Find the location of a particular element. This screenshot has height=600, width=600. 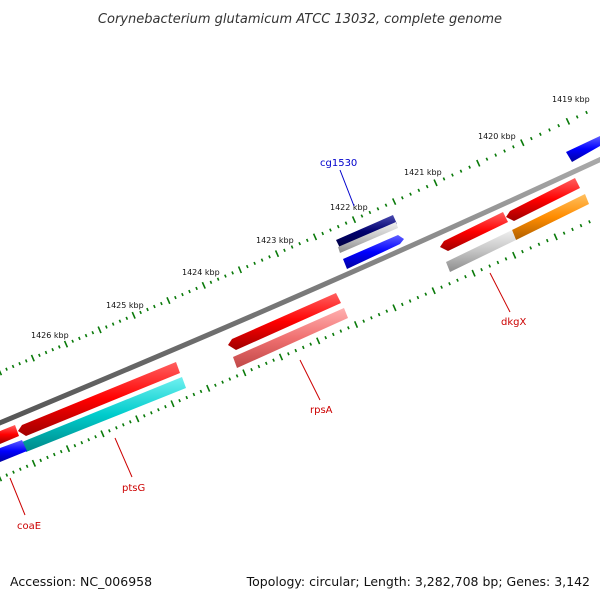

cds-feature-rpsA is located at coordinates (284, 321).